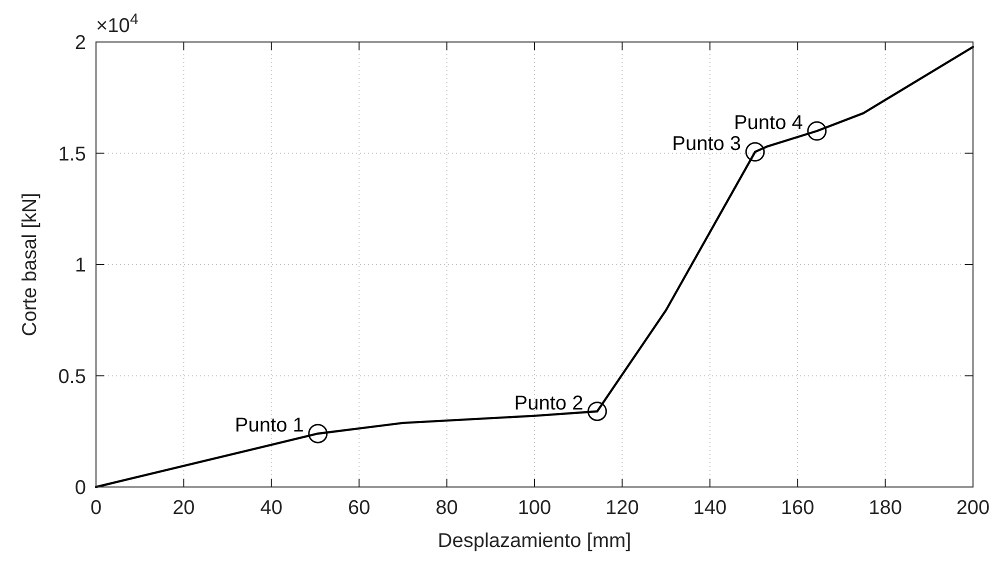 This screenshot has width=1000, height=567. What do you see at coordinates (80, 265) in the screenshot?
I see `y-tick-label: 1` at bounding box center [80, 265].